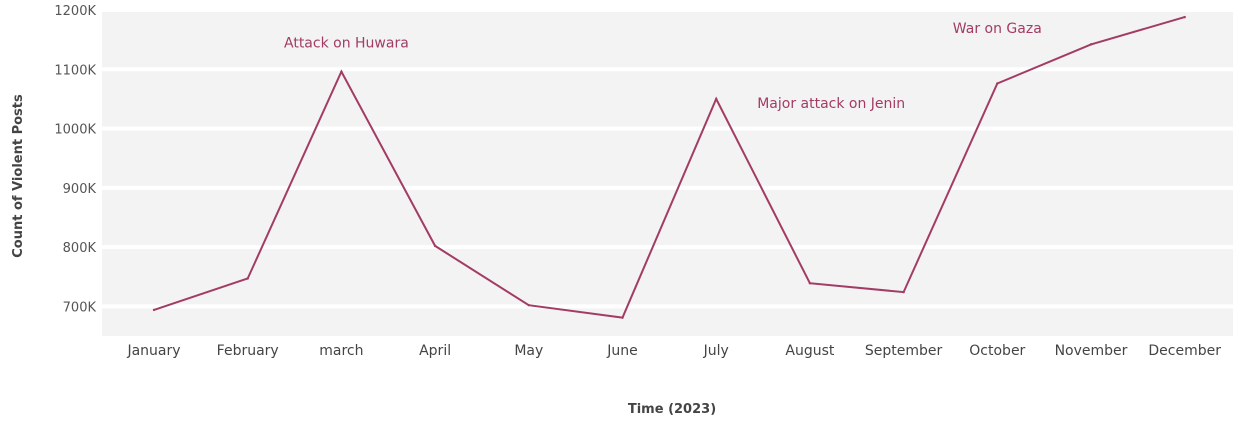 This screenshot has height=421, width=1233. Describe the element at coordinates (435, 351) in the screenshot. I see `x-tick-label: April` at that location.